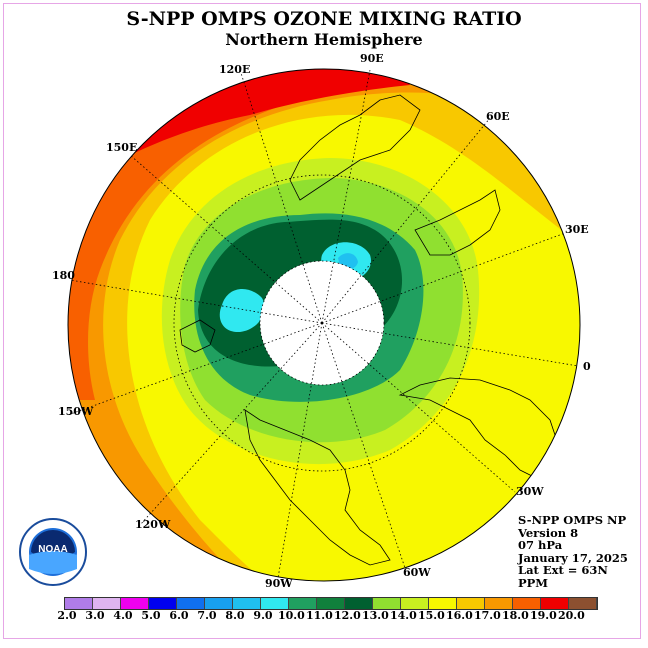 The image size is (648, 648). What do you see at coordinates (319, 615) in the screenshot?
I see `colorbar-tick-label: 11.0` at bounding box center [319, 615].